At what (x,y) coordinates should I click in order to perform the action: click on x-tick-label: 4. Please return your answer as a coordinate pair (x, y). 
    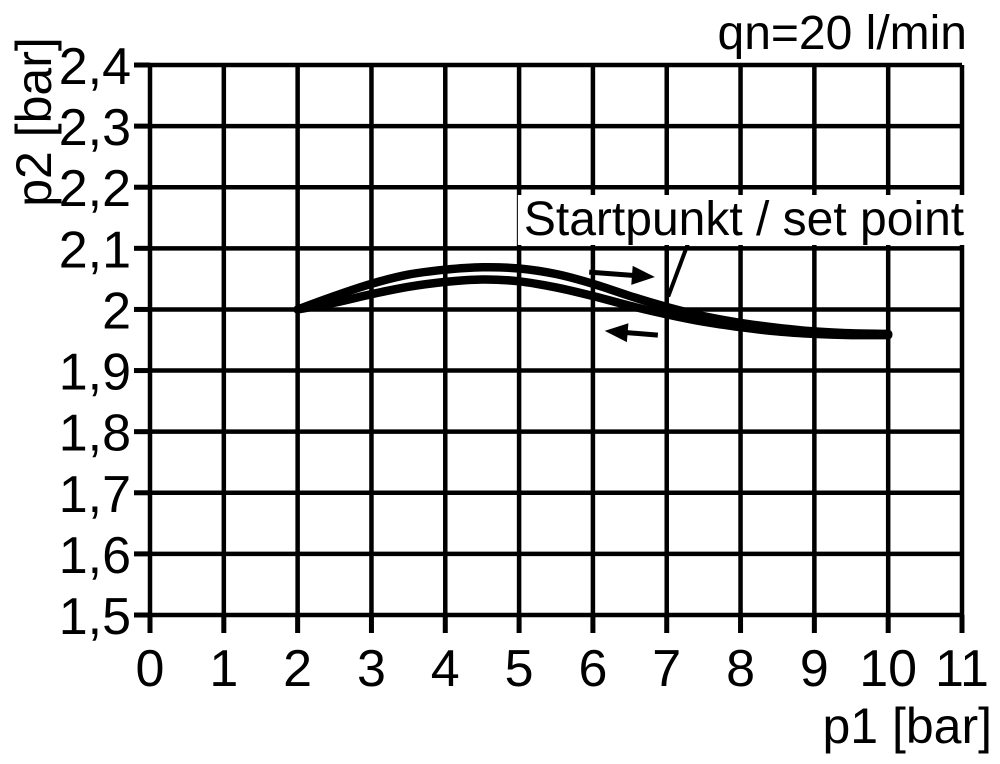
    Looking at the image, I should click on (445, 669).